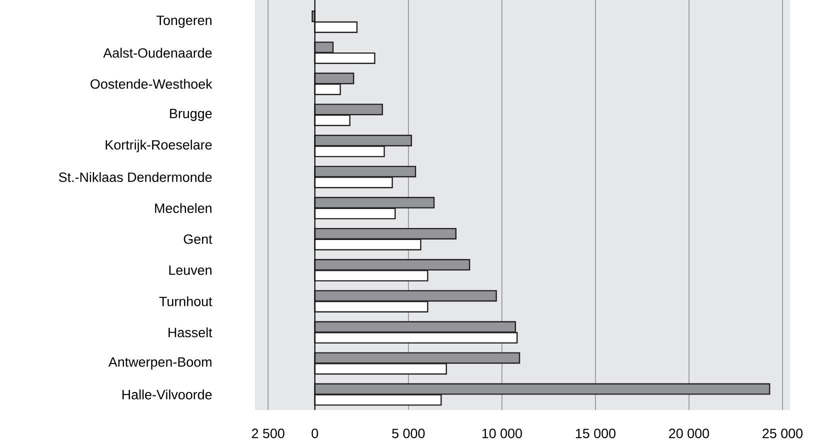 Image resolution: width=813 pixels, height=448 pixels. What do you see at coordinates (315, 433) in the screenshot?
I see `x-tick-label: 0` at bounding box center [315, 433].